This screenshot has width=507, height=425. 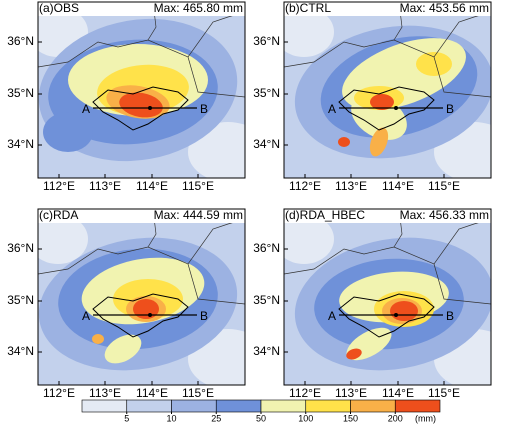 What do you see at coordinates (198, 215) in the screenshot?
I see `max-label: Max: 444.59 mm` at bounding box center [198, 215].